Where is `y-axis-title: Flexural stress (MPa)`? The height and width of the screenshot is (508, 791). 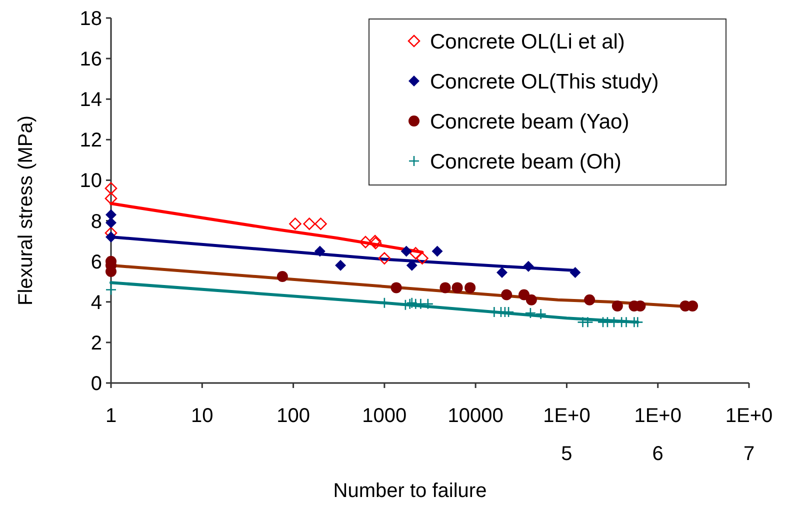
y-axis-title: Flexural stress (MPa) is located at coordinates (26, 210).